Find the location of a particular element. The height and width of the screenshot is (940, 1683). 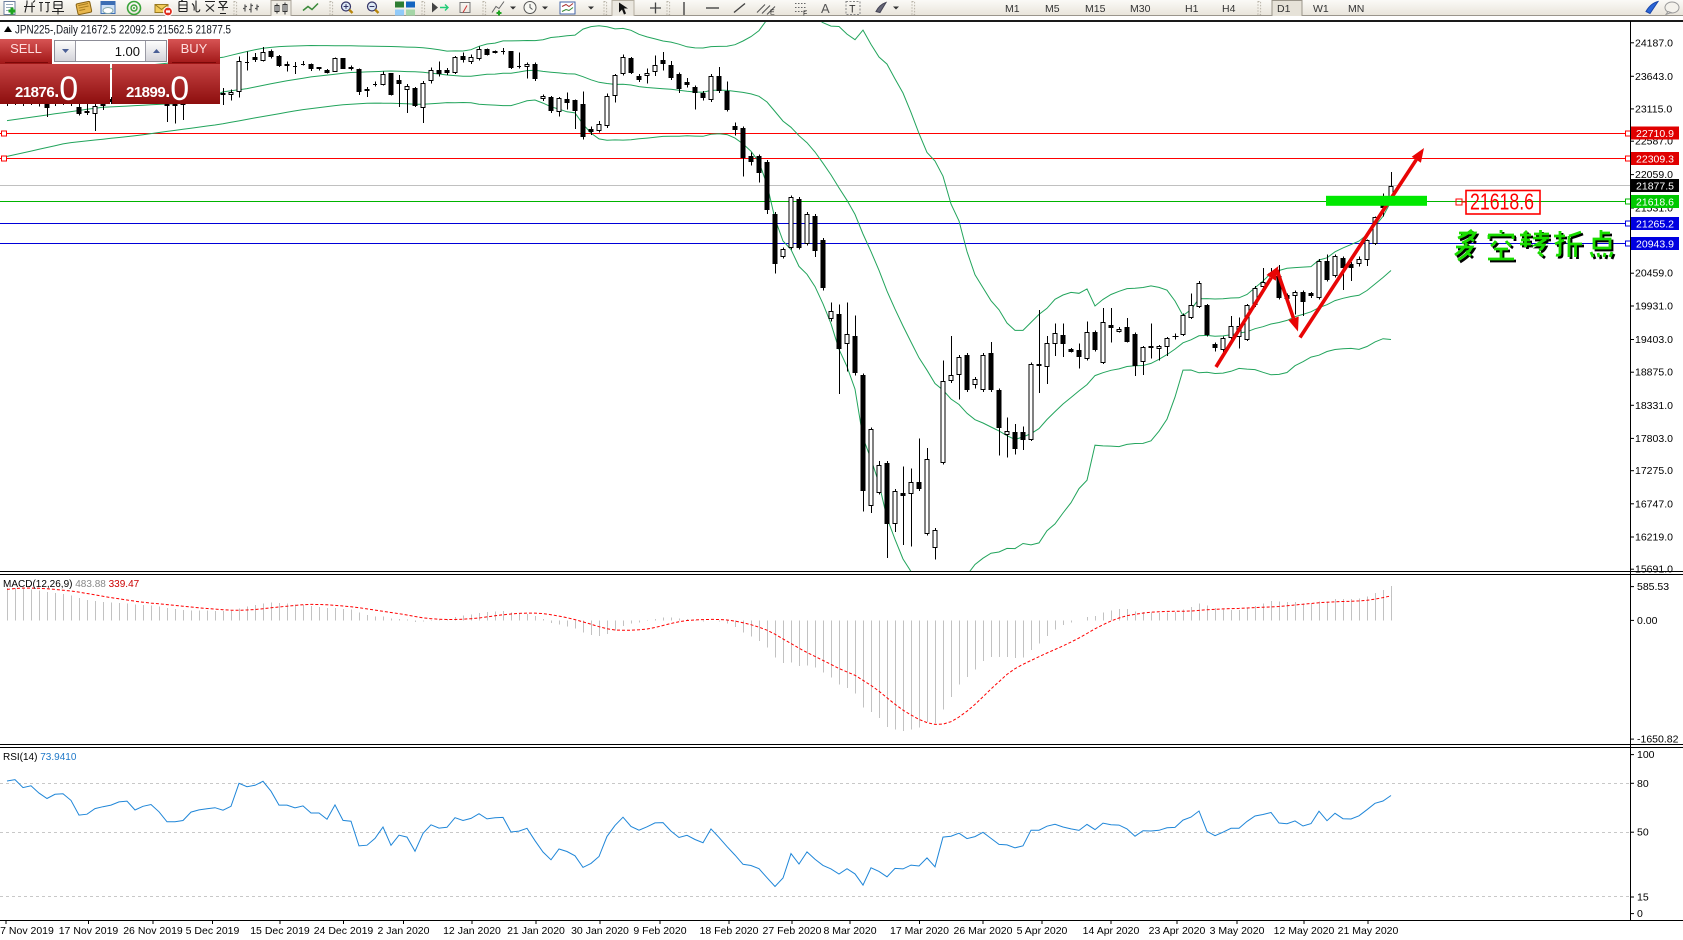

svg-text: 26 Nov 2019 is located at coordinates (153, 931).